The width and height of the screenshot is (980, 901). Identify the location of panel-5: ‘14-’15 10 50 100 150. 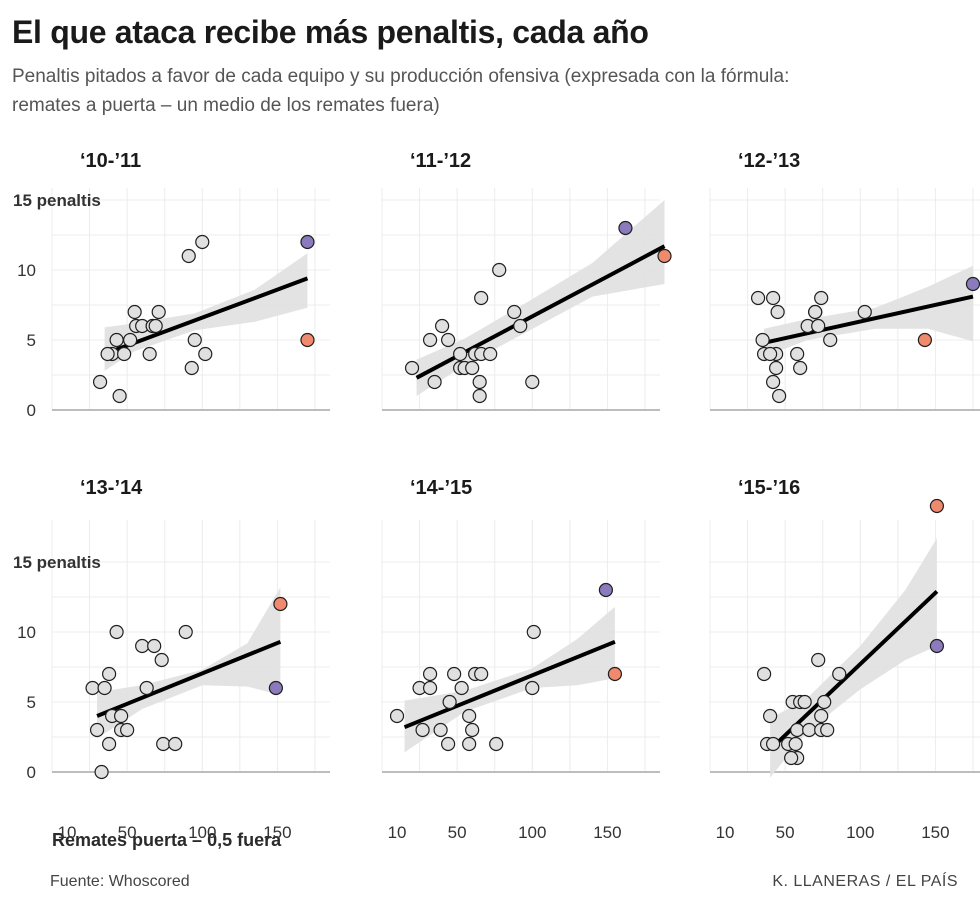
(520, 659).